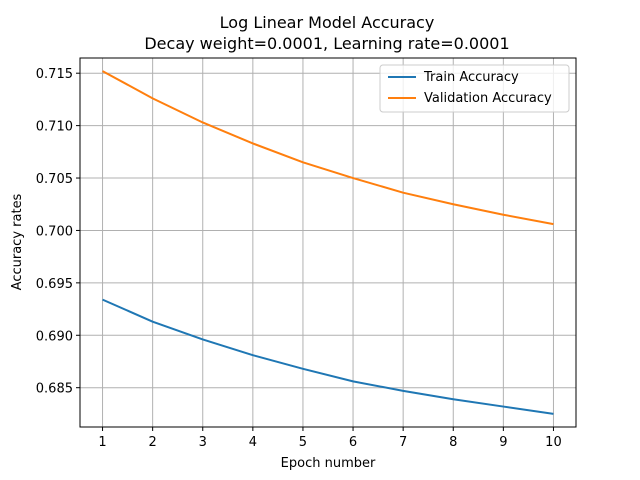  I want to click on y-tick-label: 0.695, so click(54, 284).